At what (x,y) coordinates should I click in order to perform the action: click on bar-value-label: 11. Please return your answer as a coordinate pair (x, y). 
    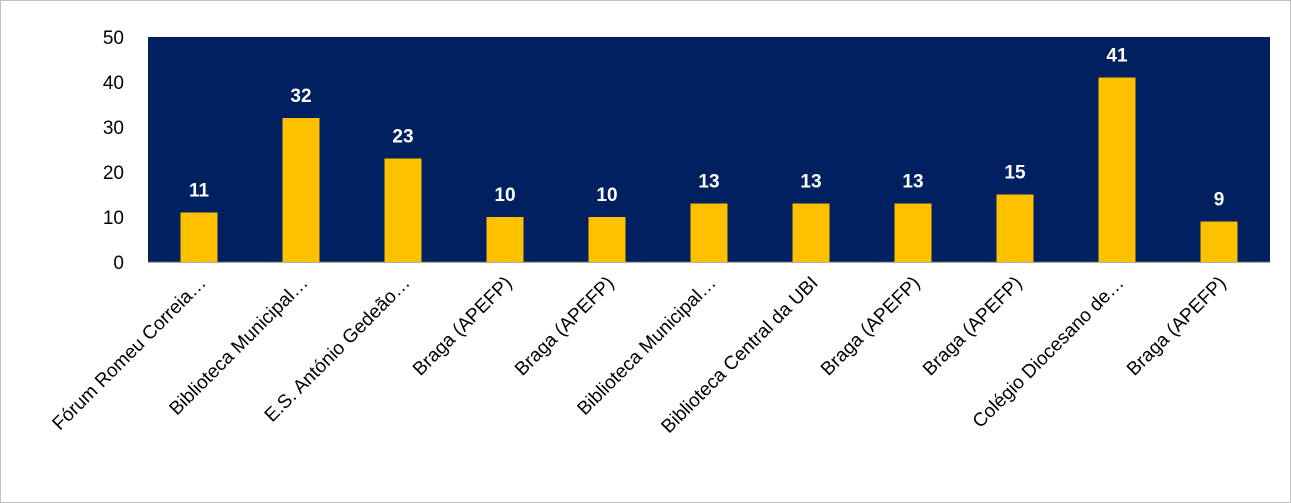
    Looking at the image, I should click on (199, 191).